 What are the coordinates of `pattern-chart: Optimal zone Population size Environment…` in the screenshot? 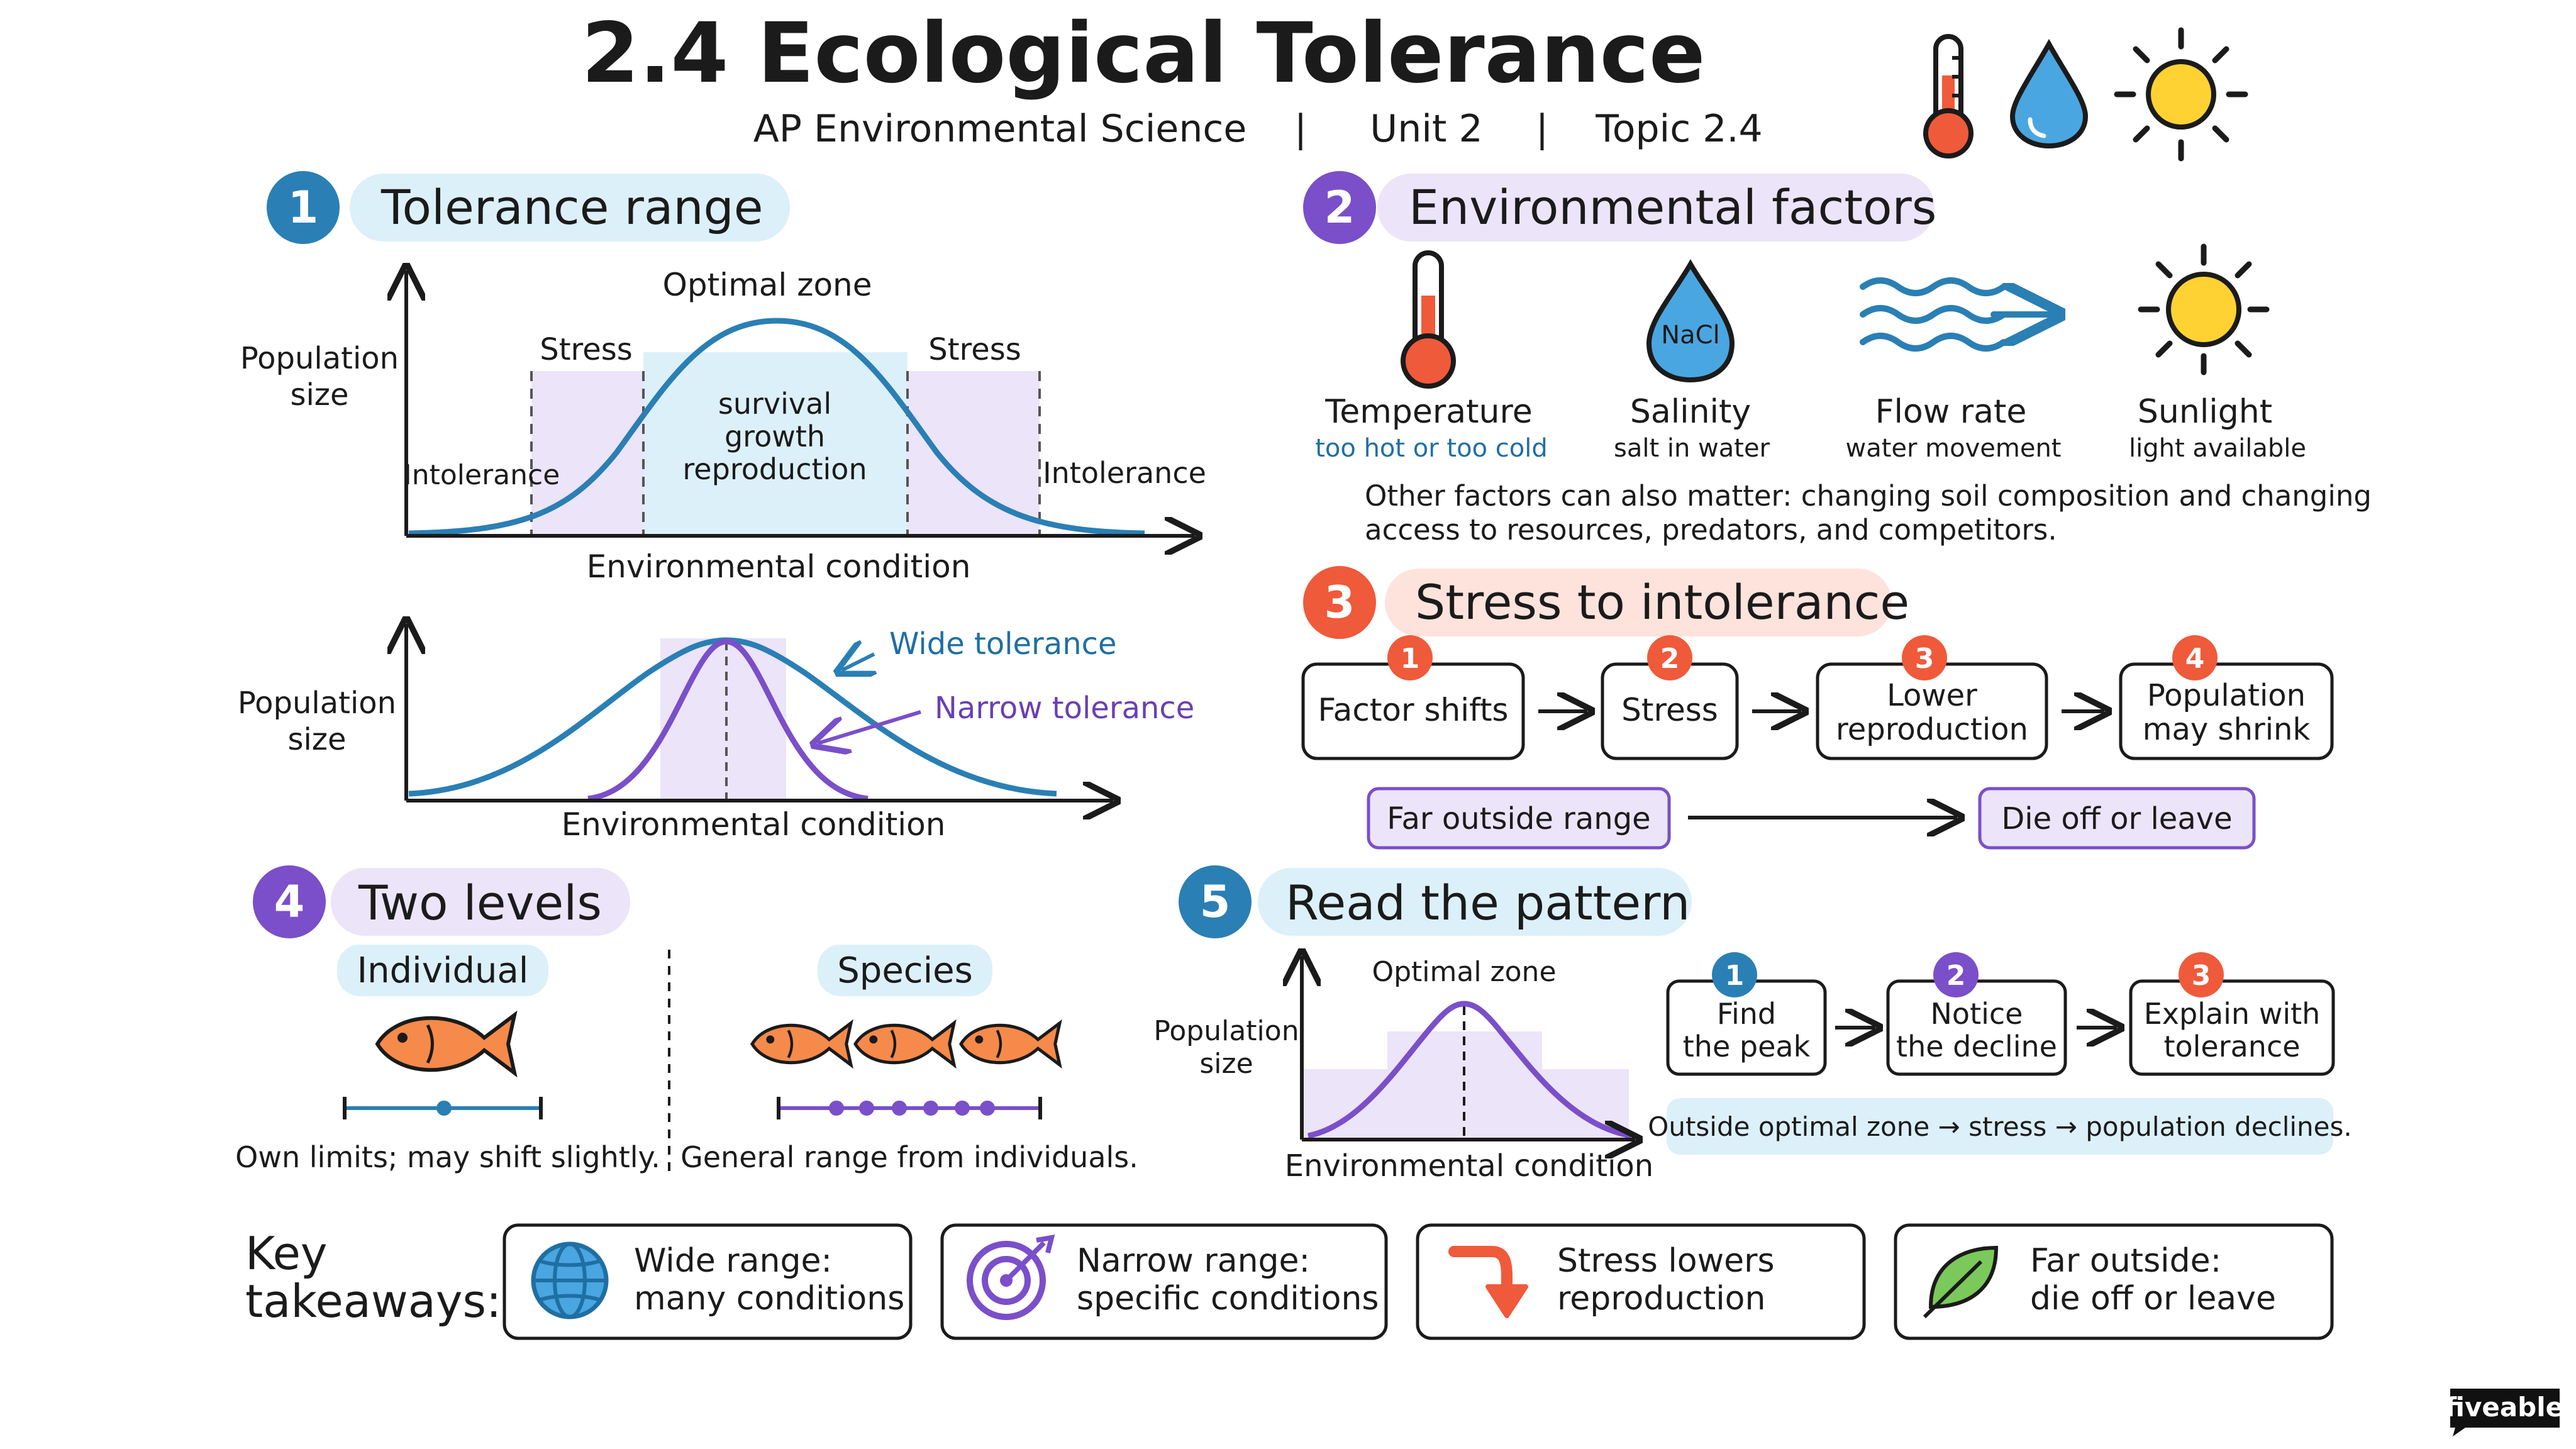 It's located at (1403, 1070).